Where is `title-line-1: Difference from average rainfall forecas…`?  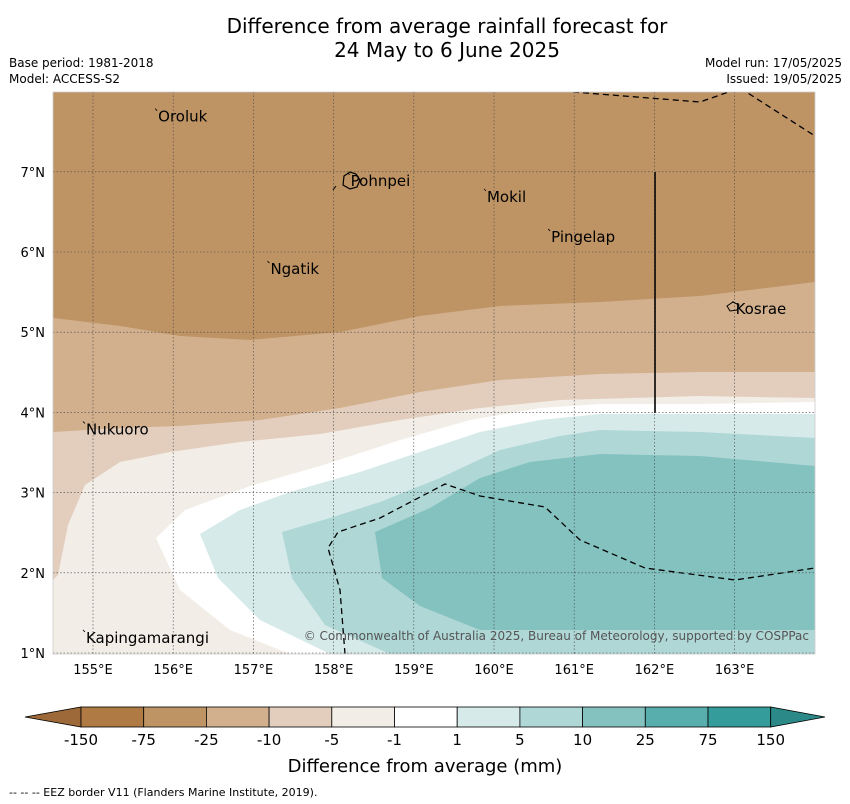 title-line-1: Difference from average rainfall forecas… is located at coordinates (447, 26).